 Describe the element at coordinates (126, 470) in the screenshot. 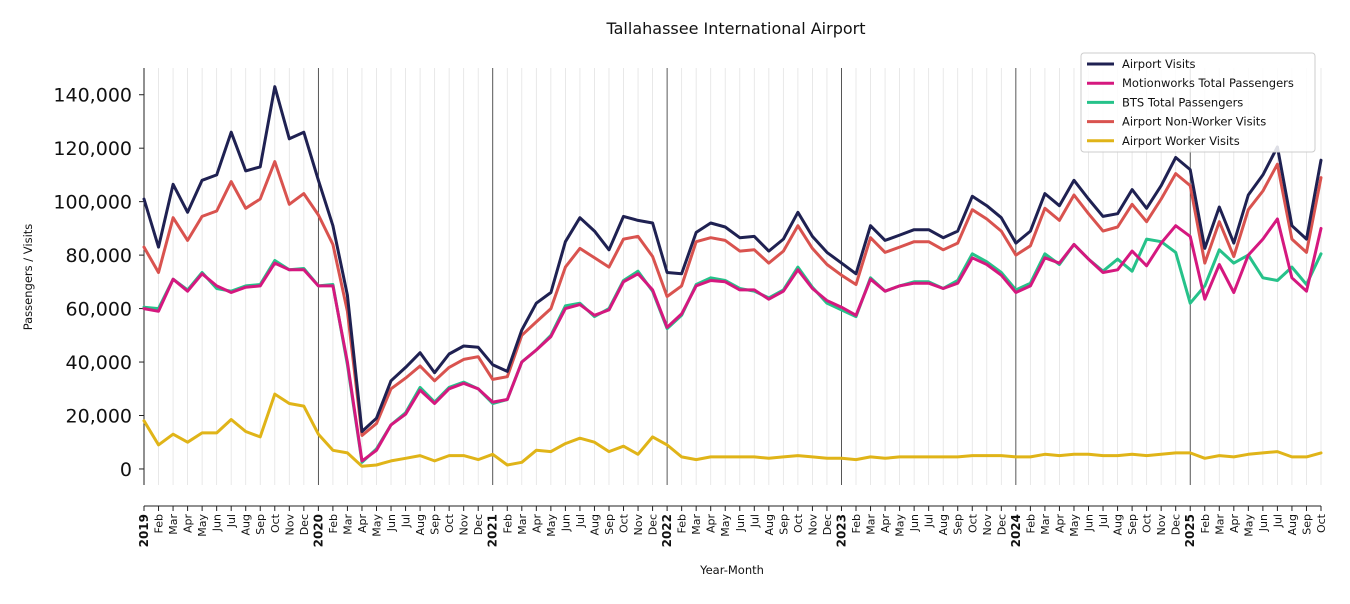

I see `y-tick-label: 0` at that location.